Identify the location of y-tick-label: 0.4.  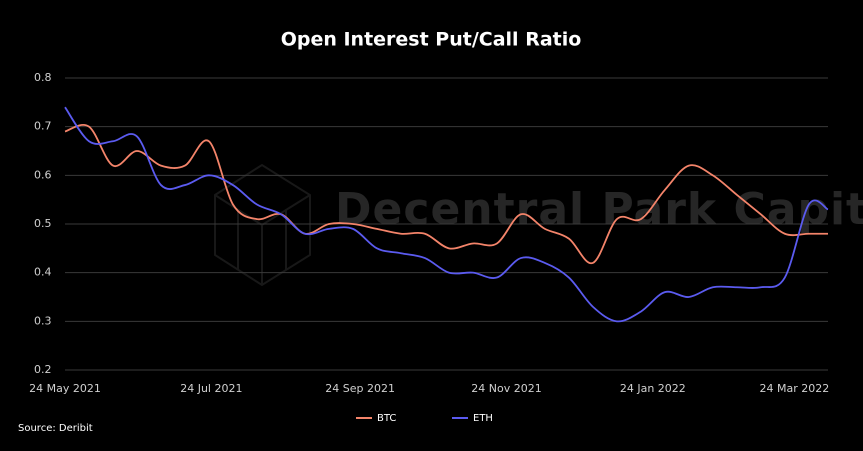
(43, 272).